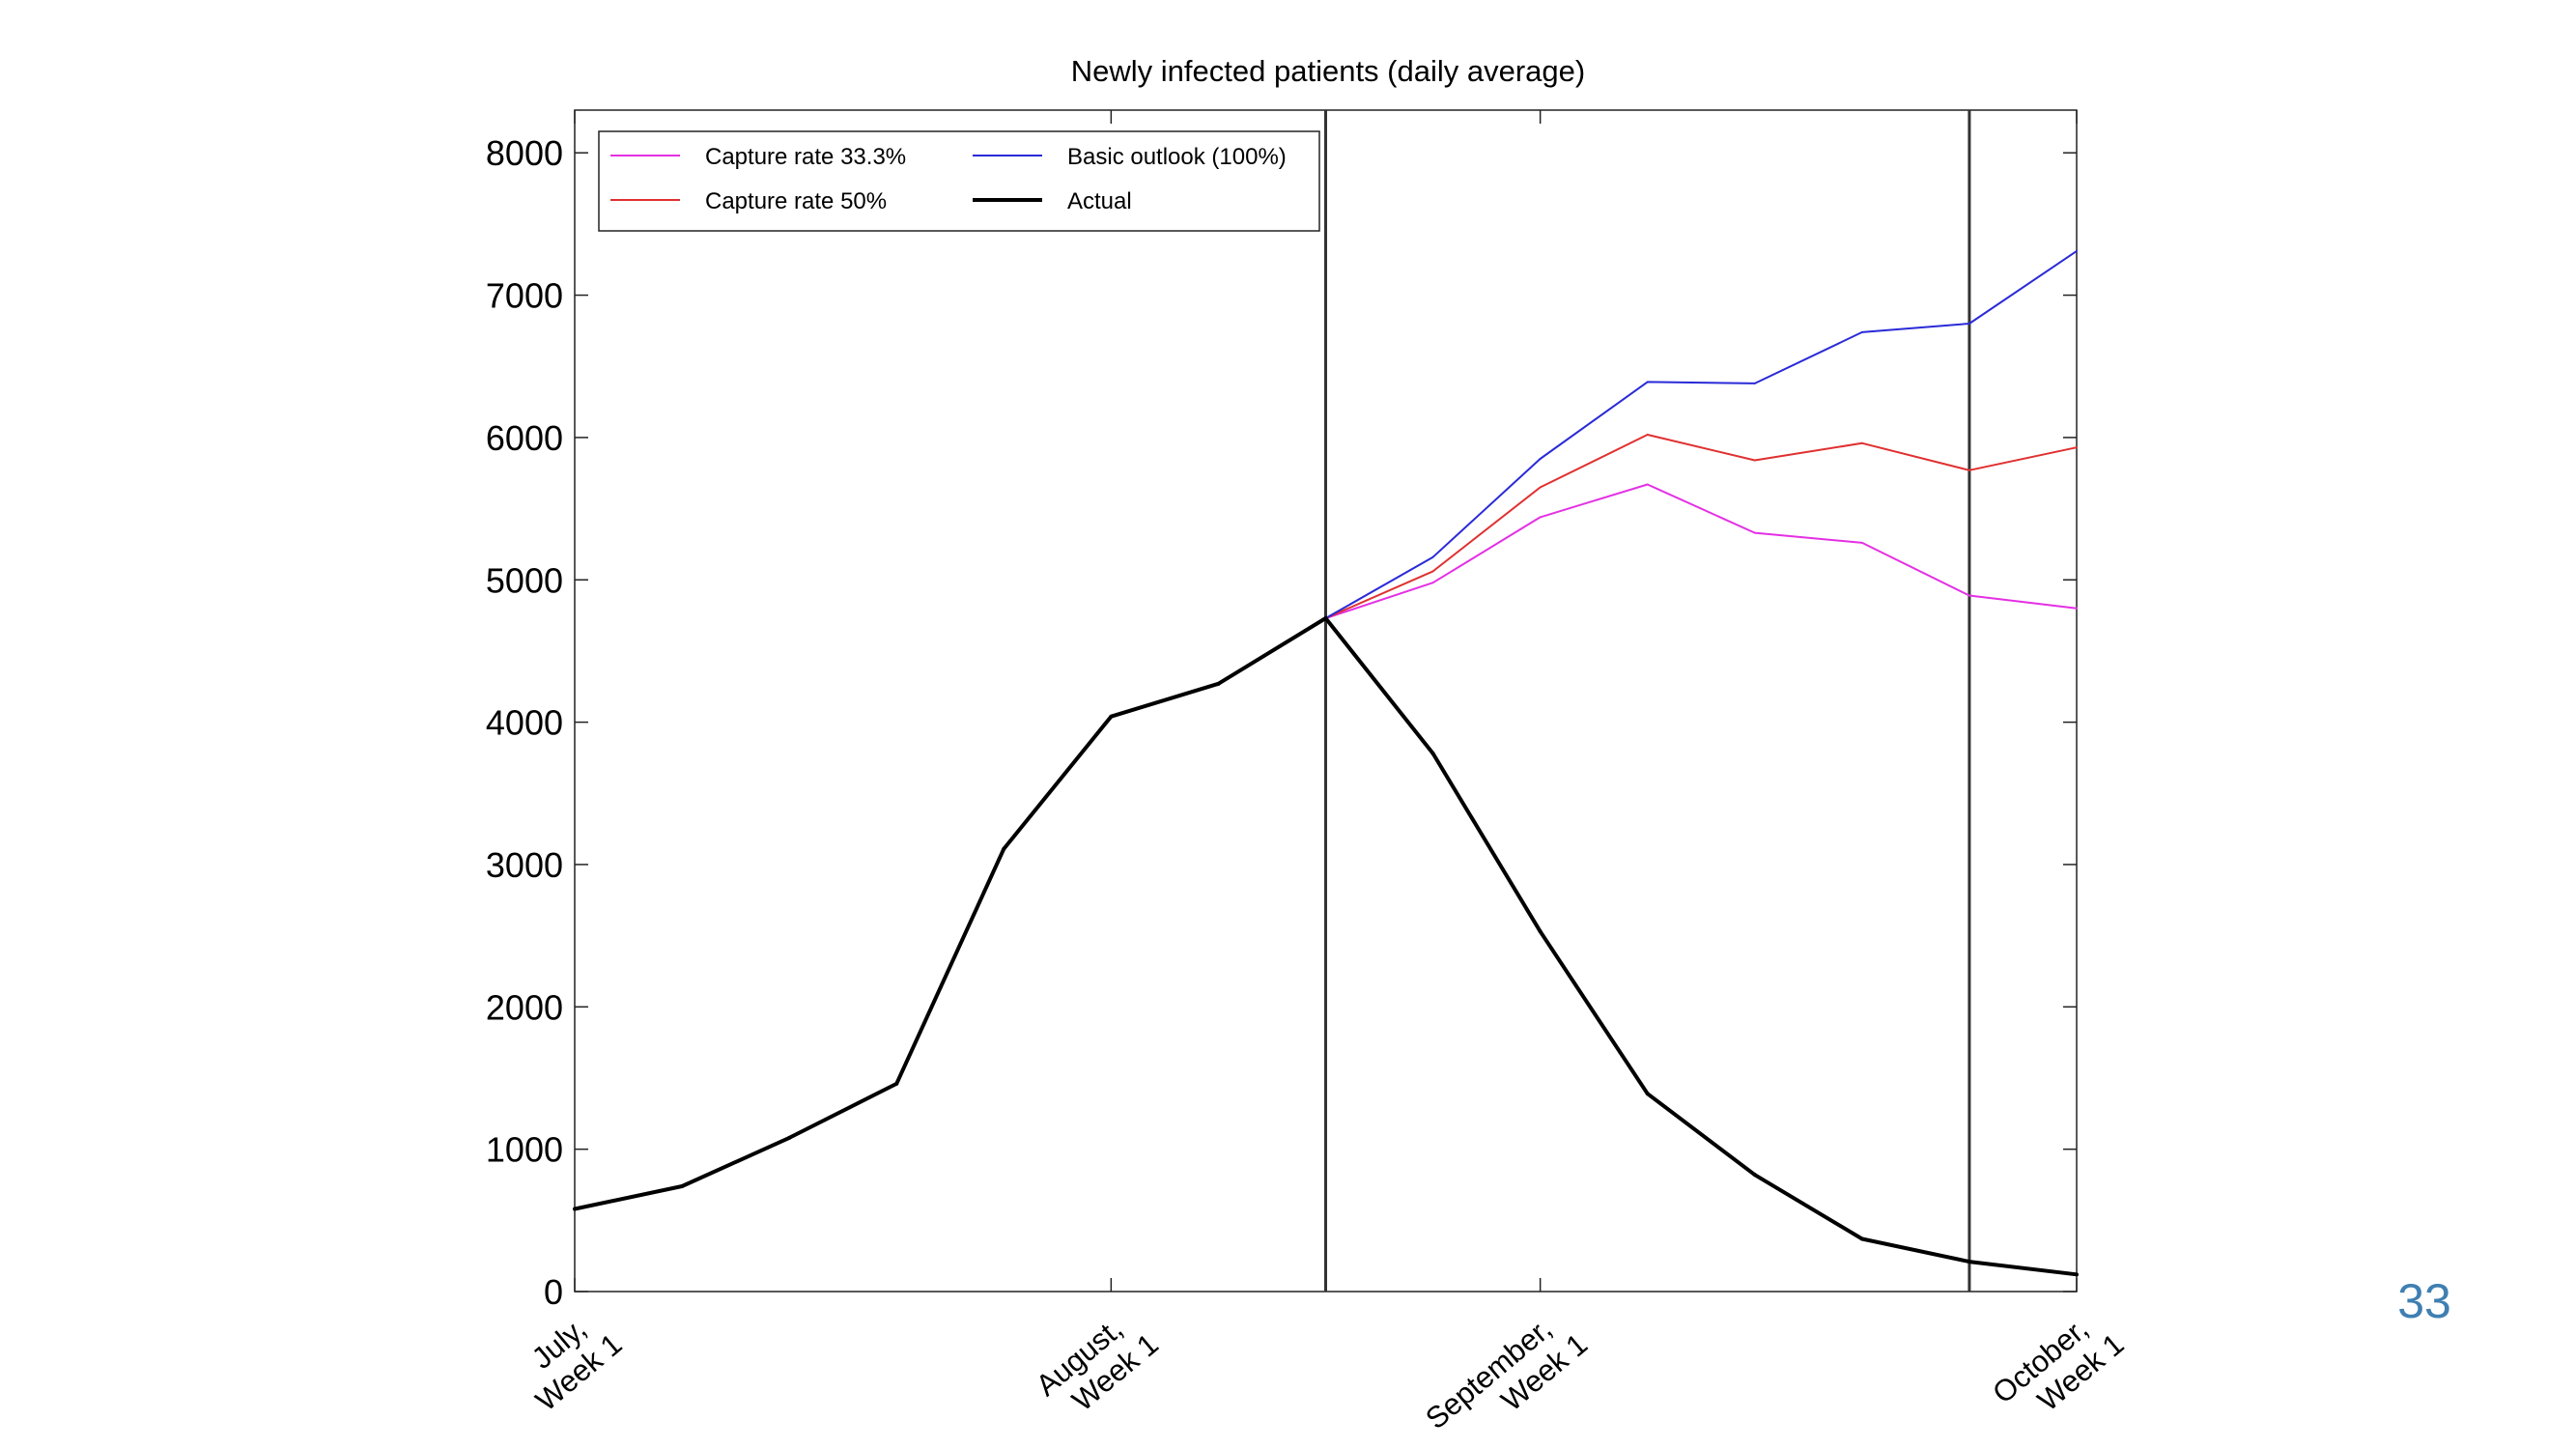 The image size is (2576, 1449). What do you see at coordinates (1097, 1365) in the screenshot?
I see `x-tick-label: August,Week 1` at bounding box center [1097, 1365].